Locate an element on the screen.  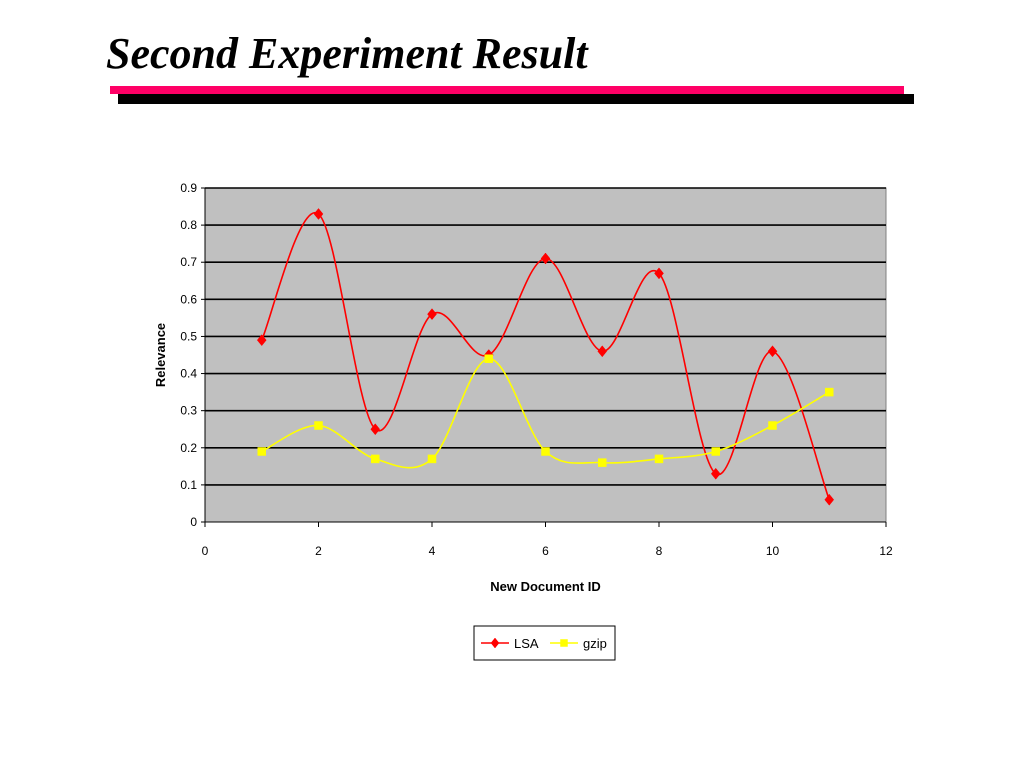
title-underline-shadow is located at coordinates (516, 99).